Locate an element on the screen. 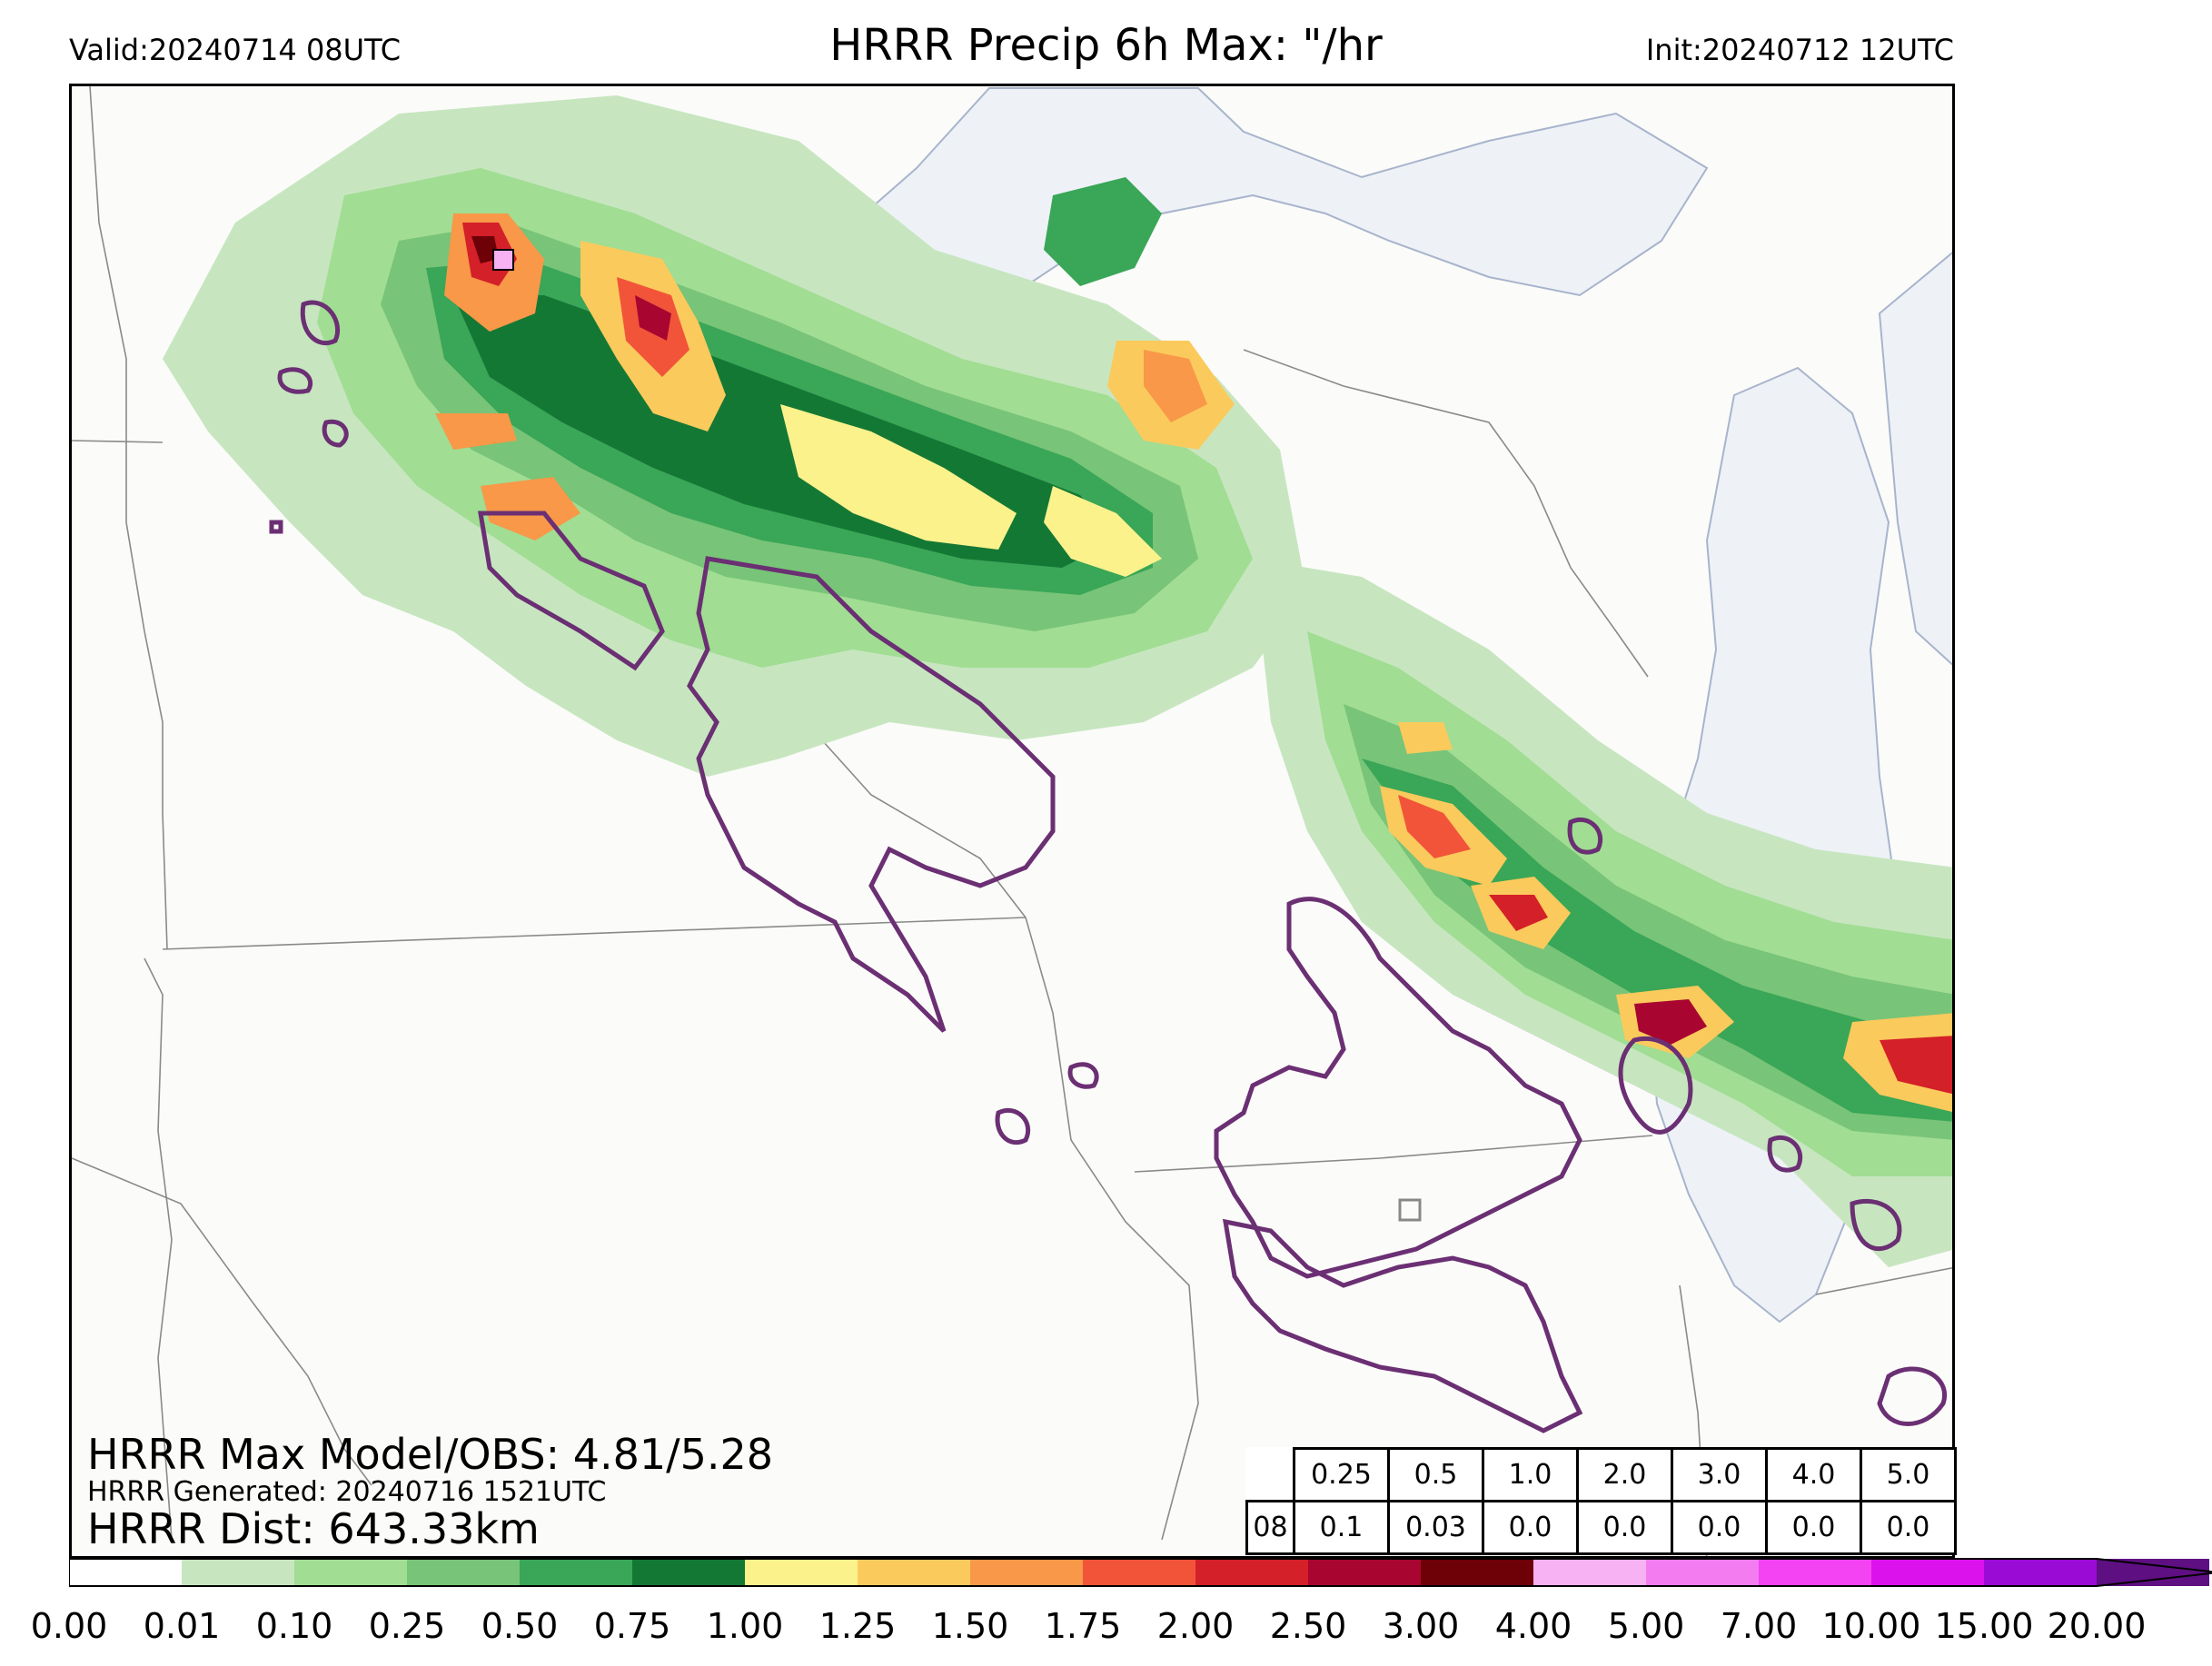 The height and width of the screenshot is (1666, 2212). colorbar-tick-label: 10.00 is located at coordinates (1871, 1626).